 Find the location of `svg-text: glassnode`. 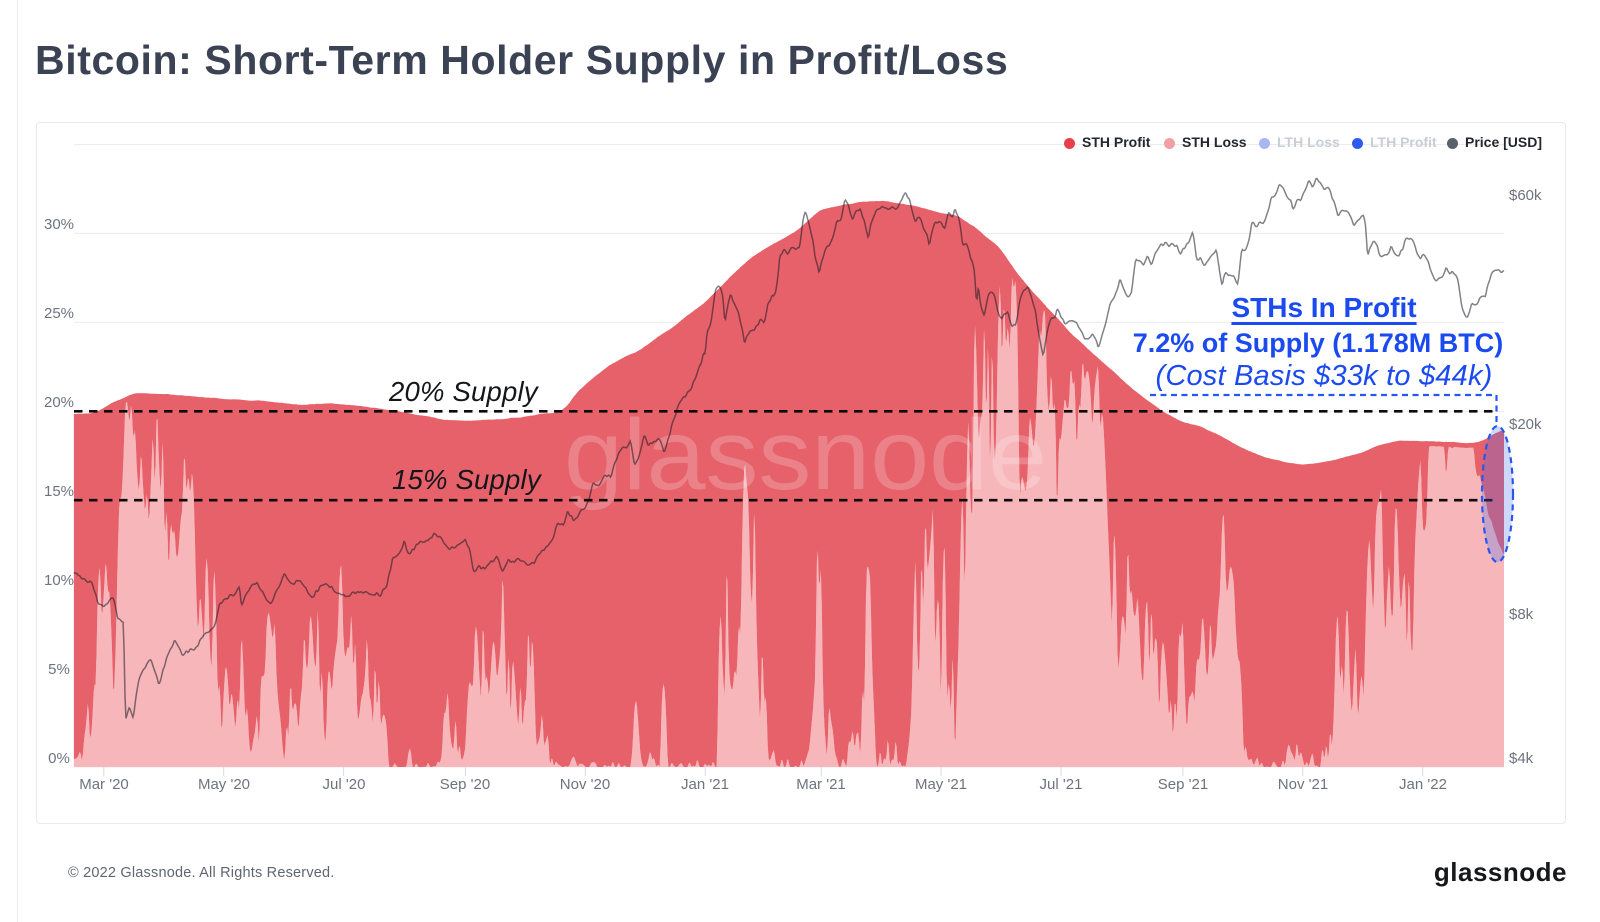

svg-text: glassnode is located at coordinates (805, 455).